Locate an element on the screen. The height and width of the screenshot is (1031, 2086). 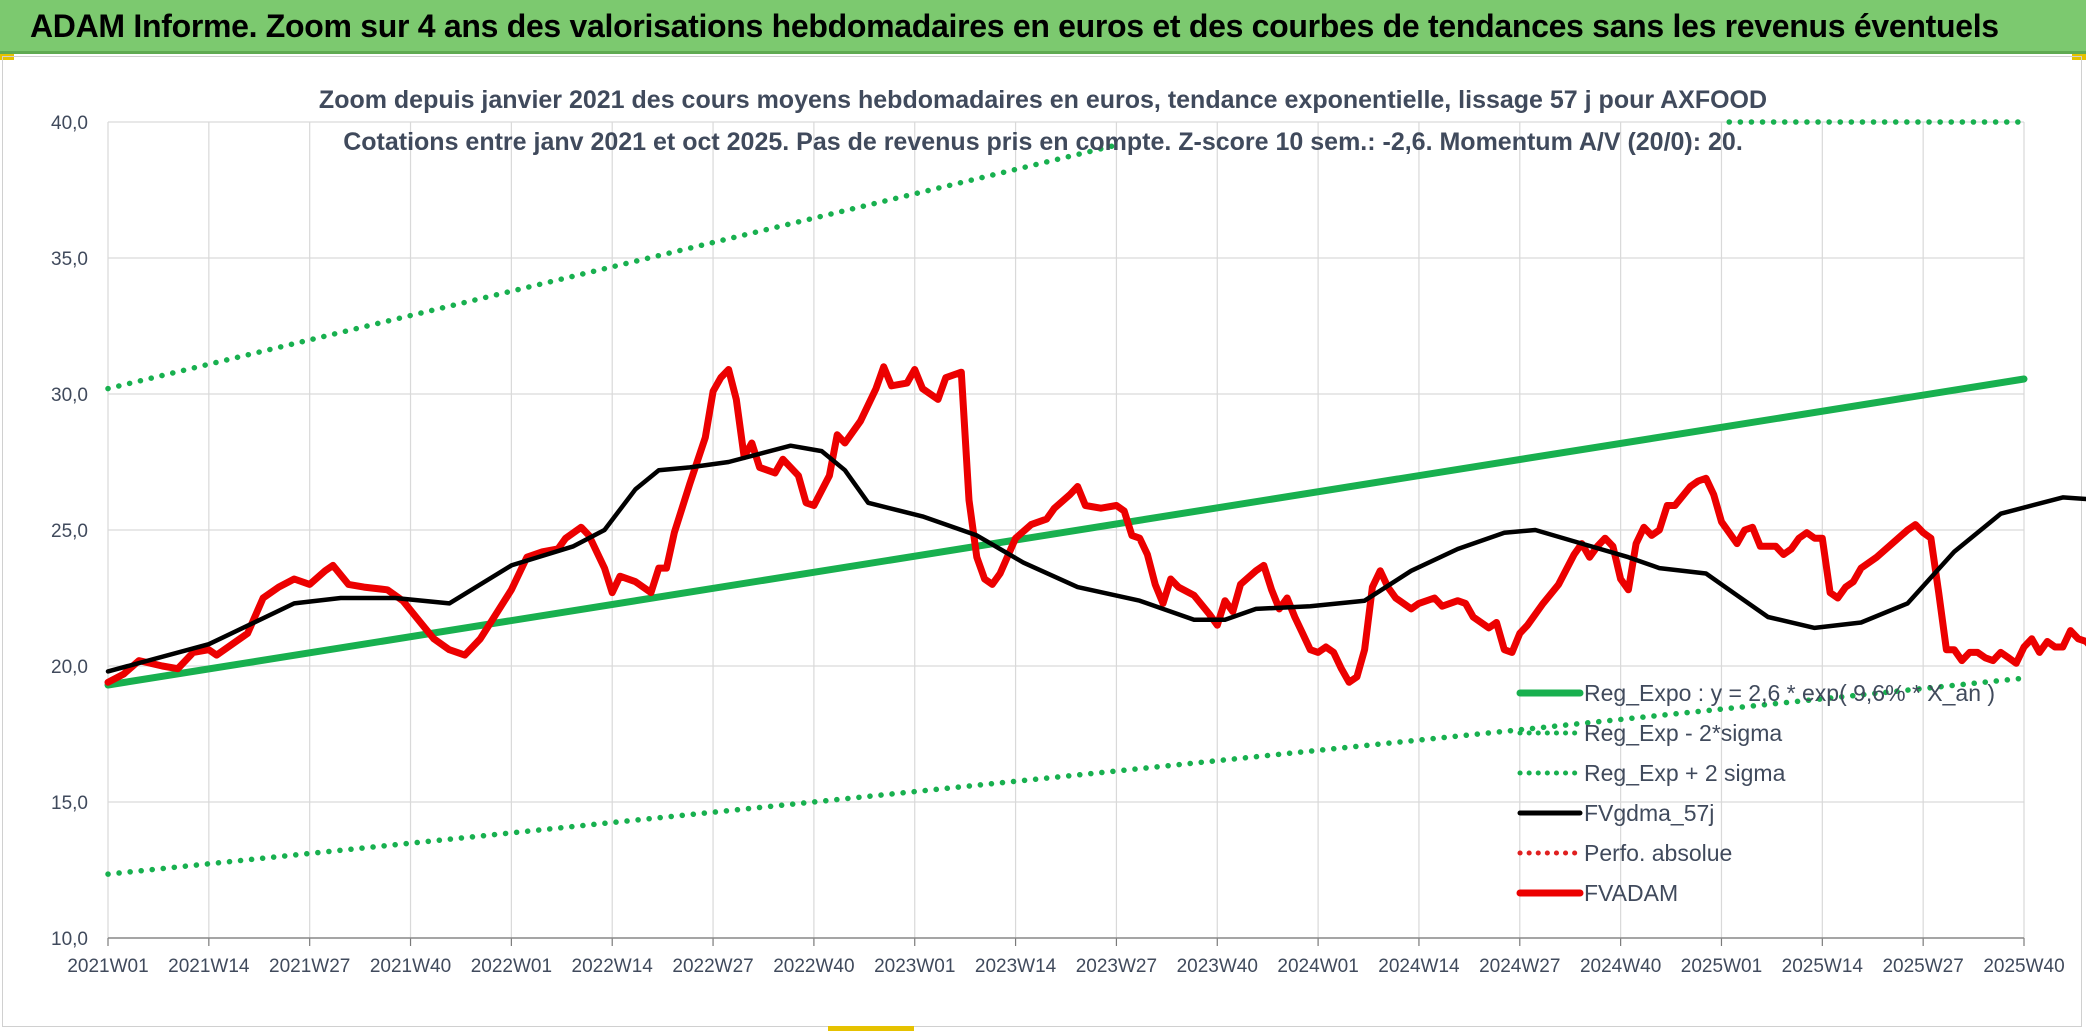
x-tick-label: 2023W01 is located at coordinates (914, 966).